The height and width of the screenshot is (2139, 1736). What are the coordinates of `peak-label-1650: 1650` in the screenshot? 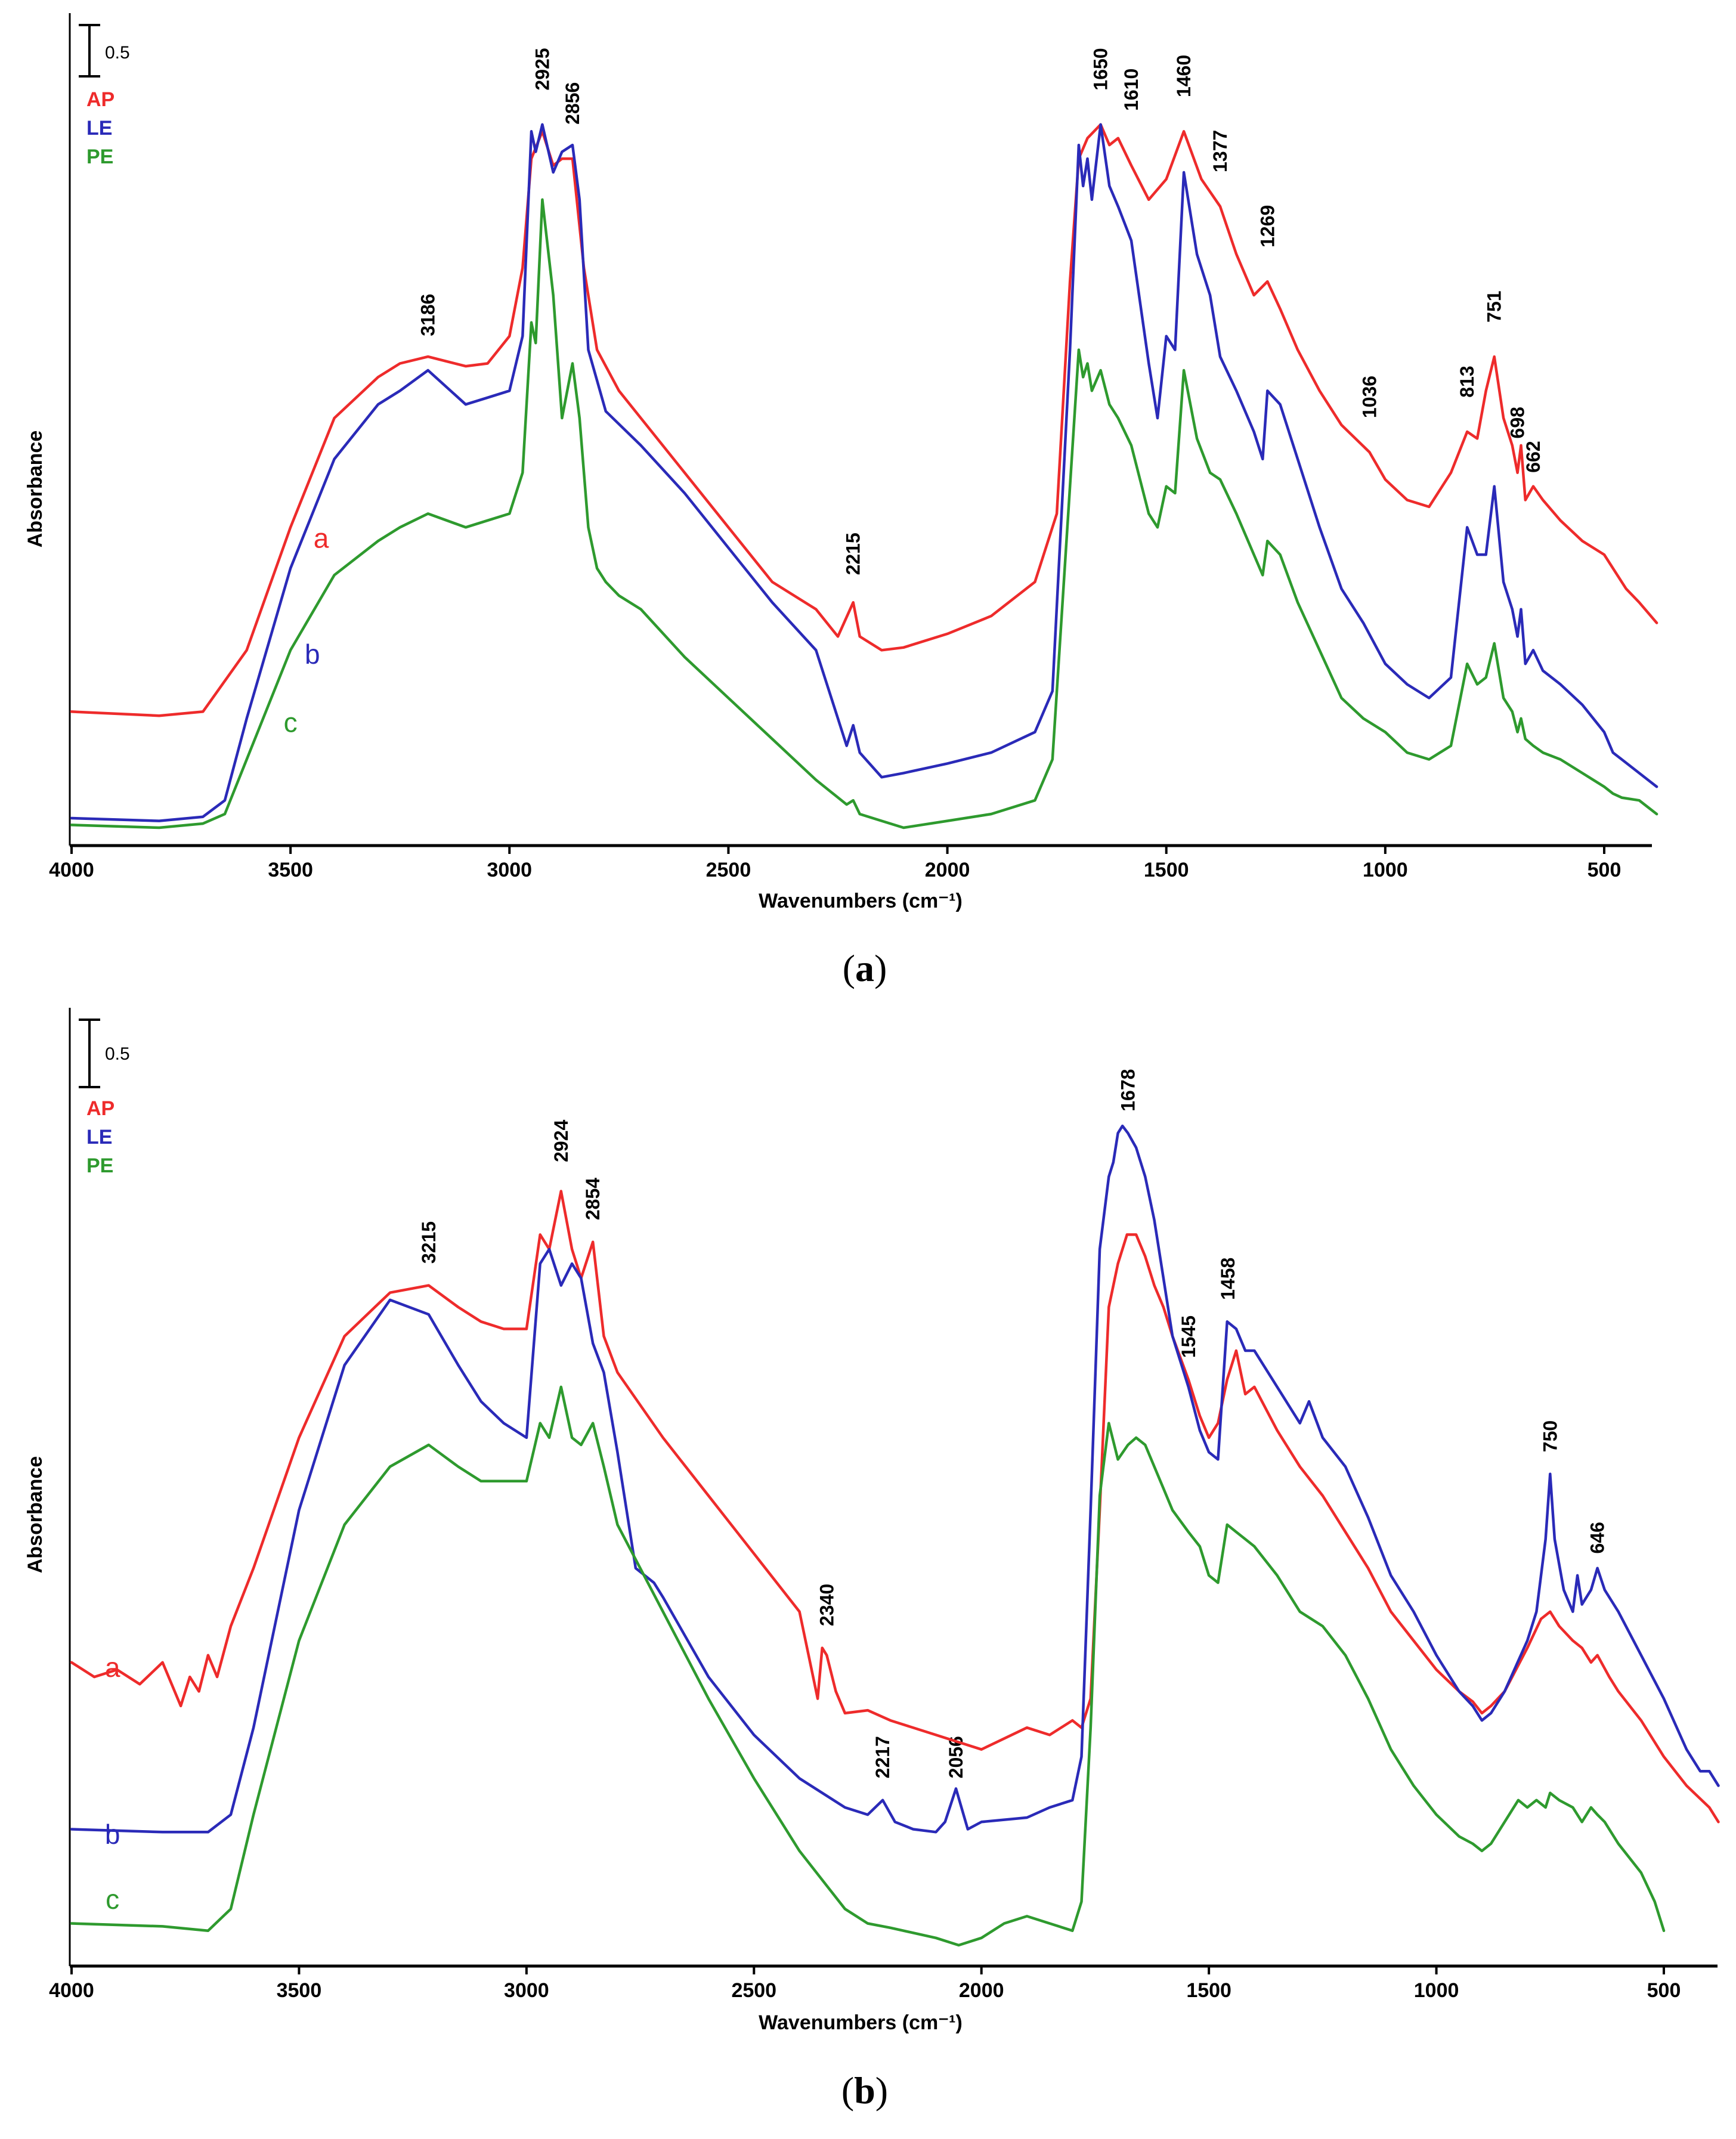 It's located at (1101, 69).